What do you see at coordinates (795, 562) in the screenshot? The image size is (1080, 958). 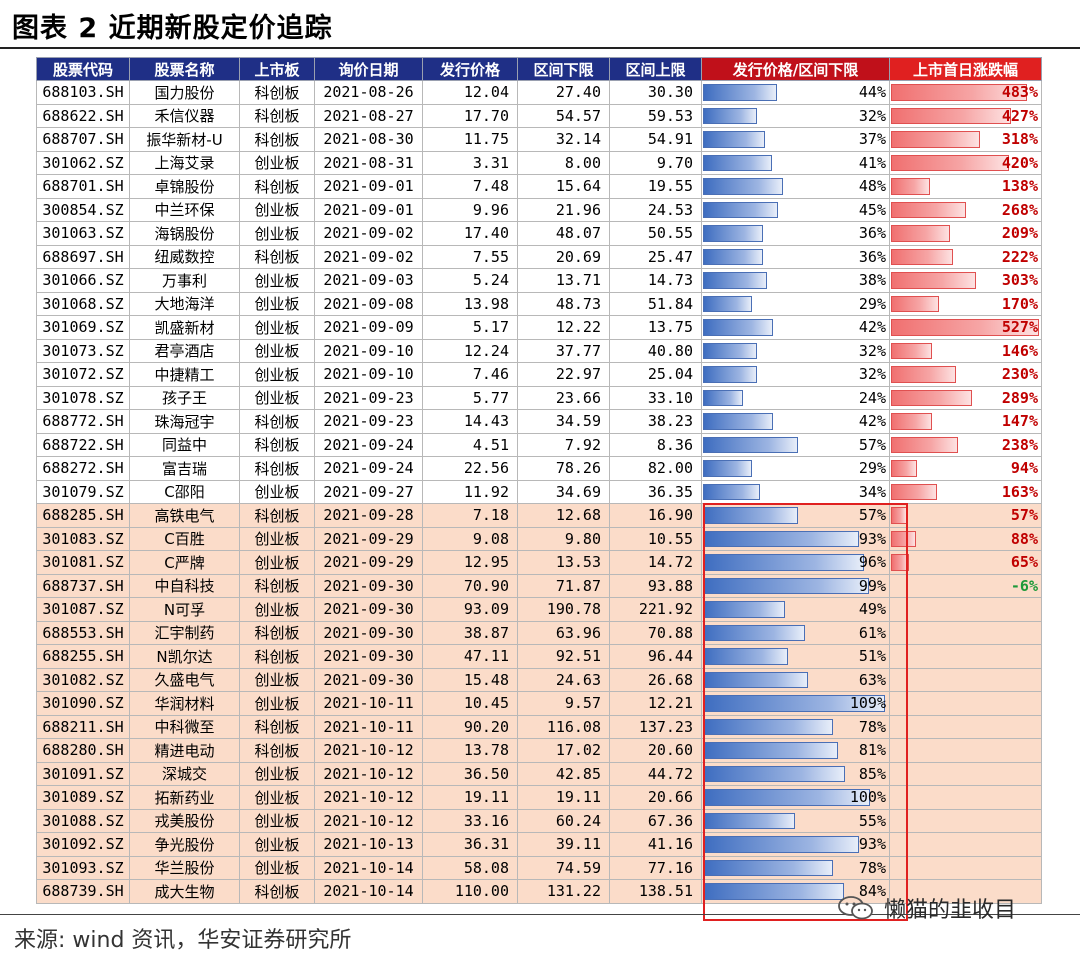 I see `cell-ratio: 96%` at bounding box center [795, 562].